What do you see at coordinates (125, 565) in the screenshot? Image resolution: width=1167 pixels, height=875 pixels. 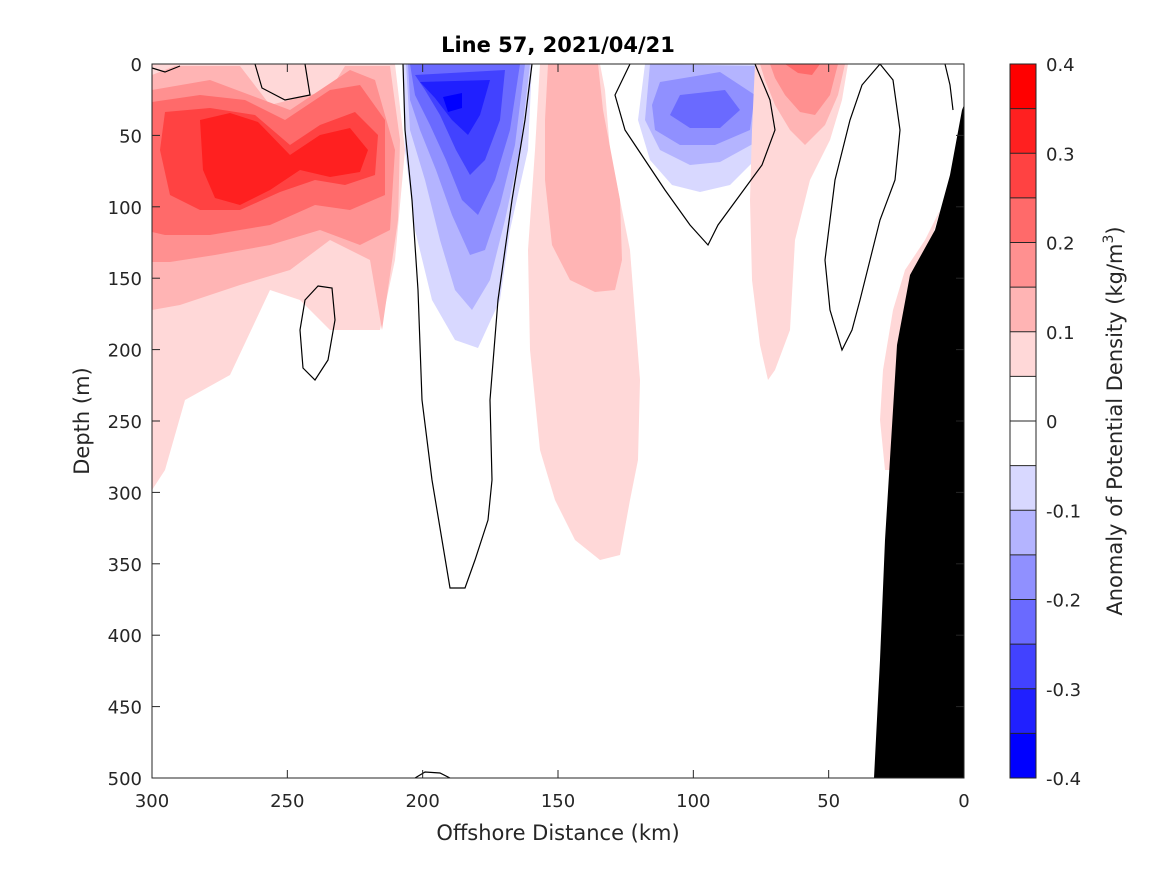 I see `y-tick-label: 350` at bounding box center [125, 565].